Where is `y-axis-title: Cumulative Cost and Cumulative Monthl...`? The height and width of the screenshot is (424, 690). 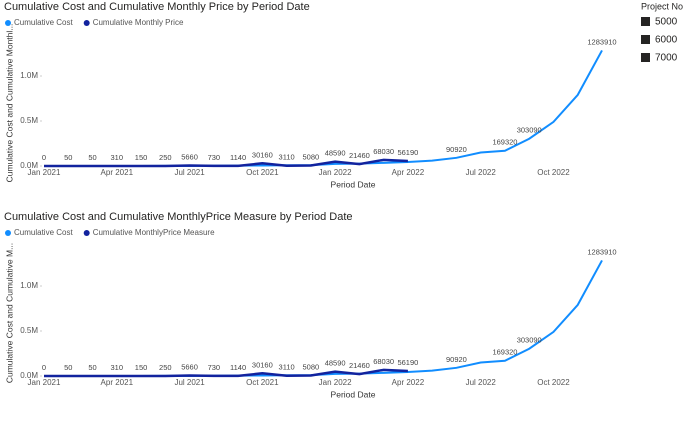
y-axis-title: Cumulative Cost and Cumulative Monthl... is located at coordinates (9, 103).